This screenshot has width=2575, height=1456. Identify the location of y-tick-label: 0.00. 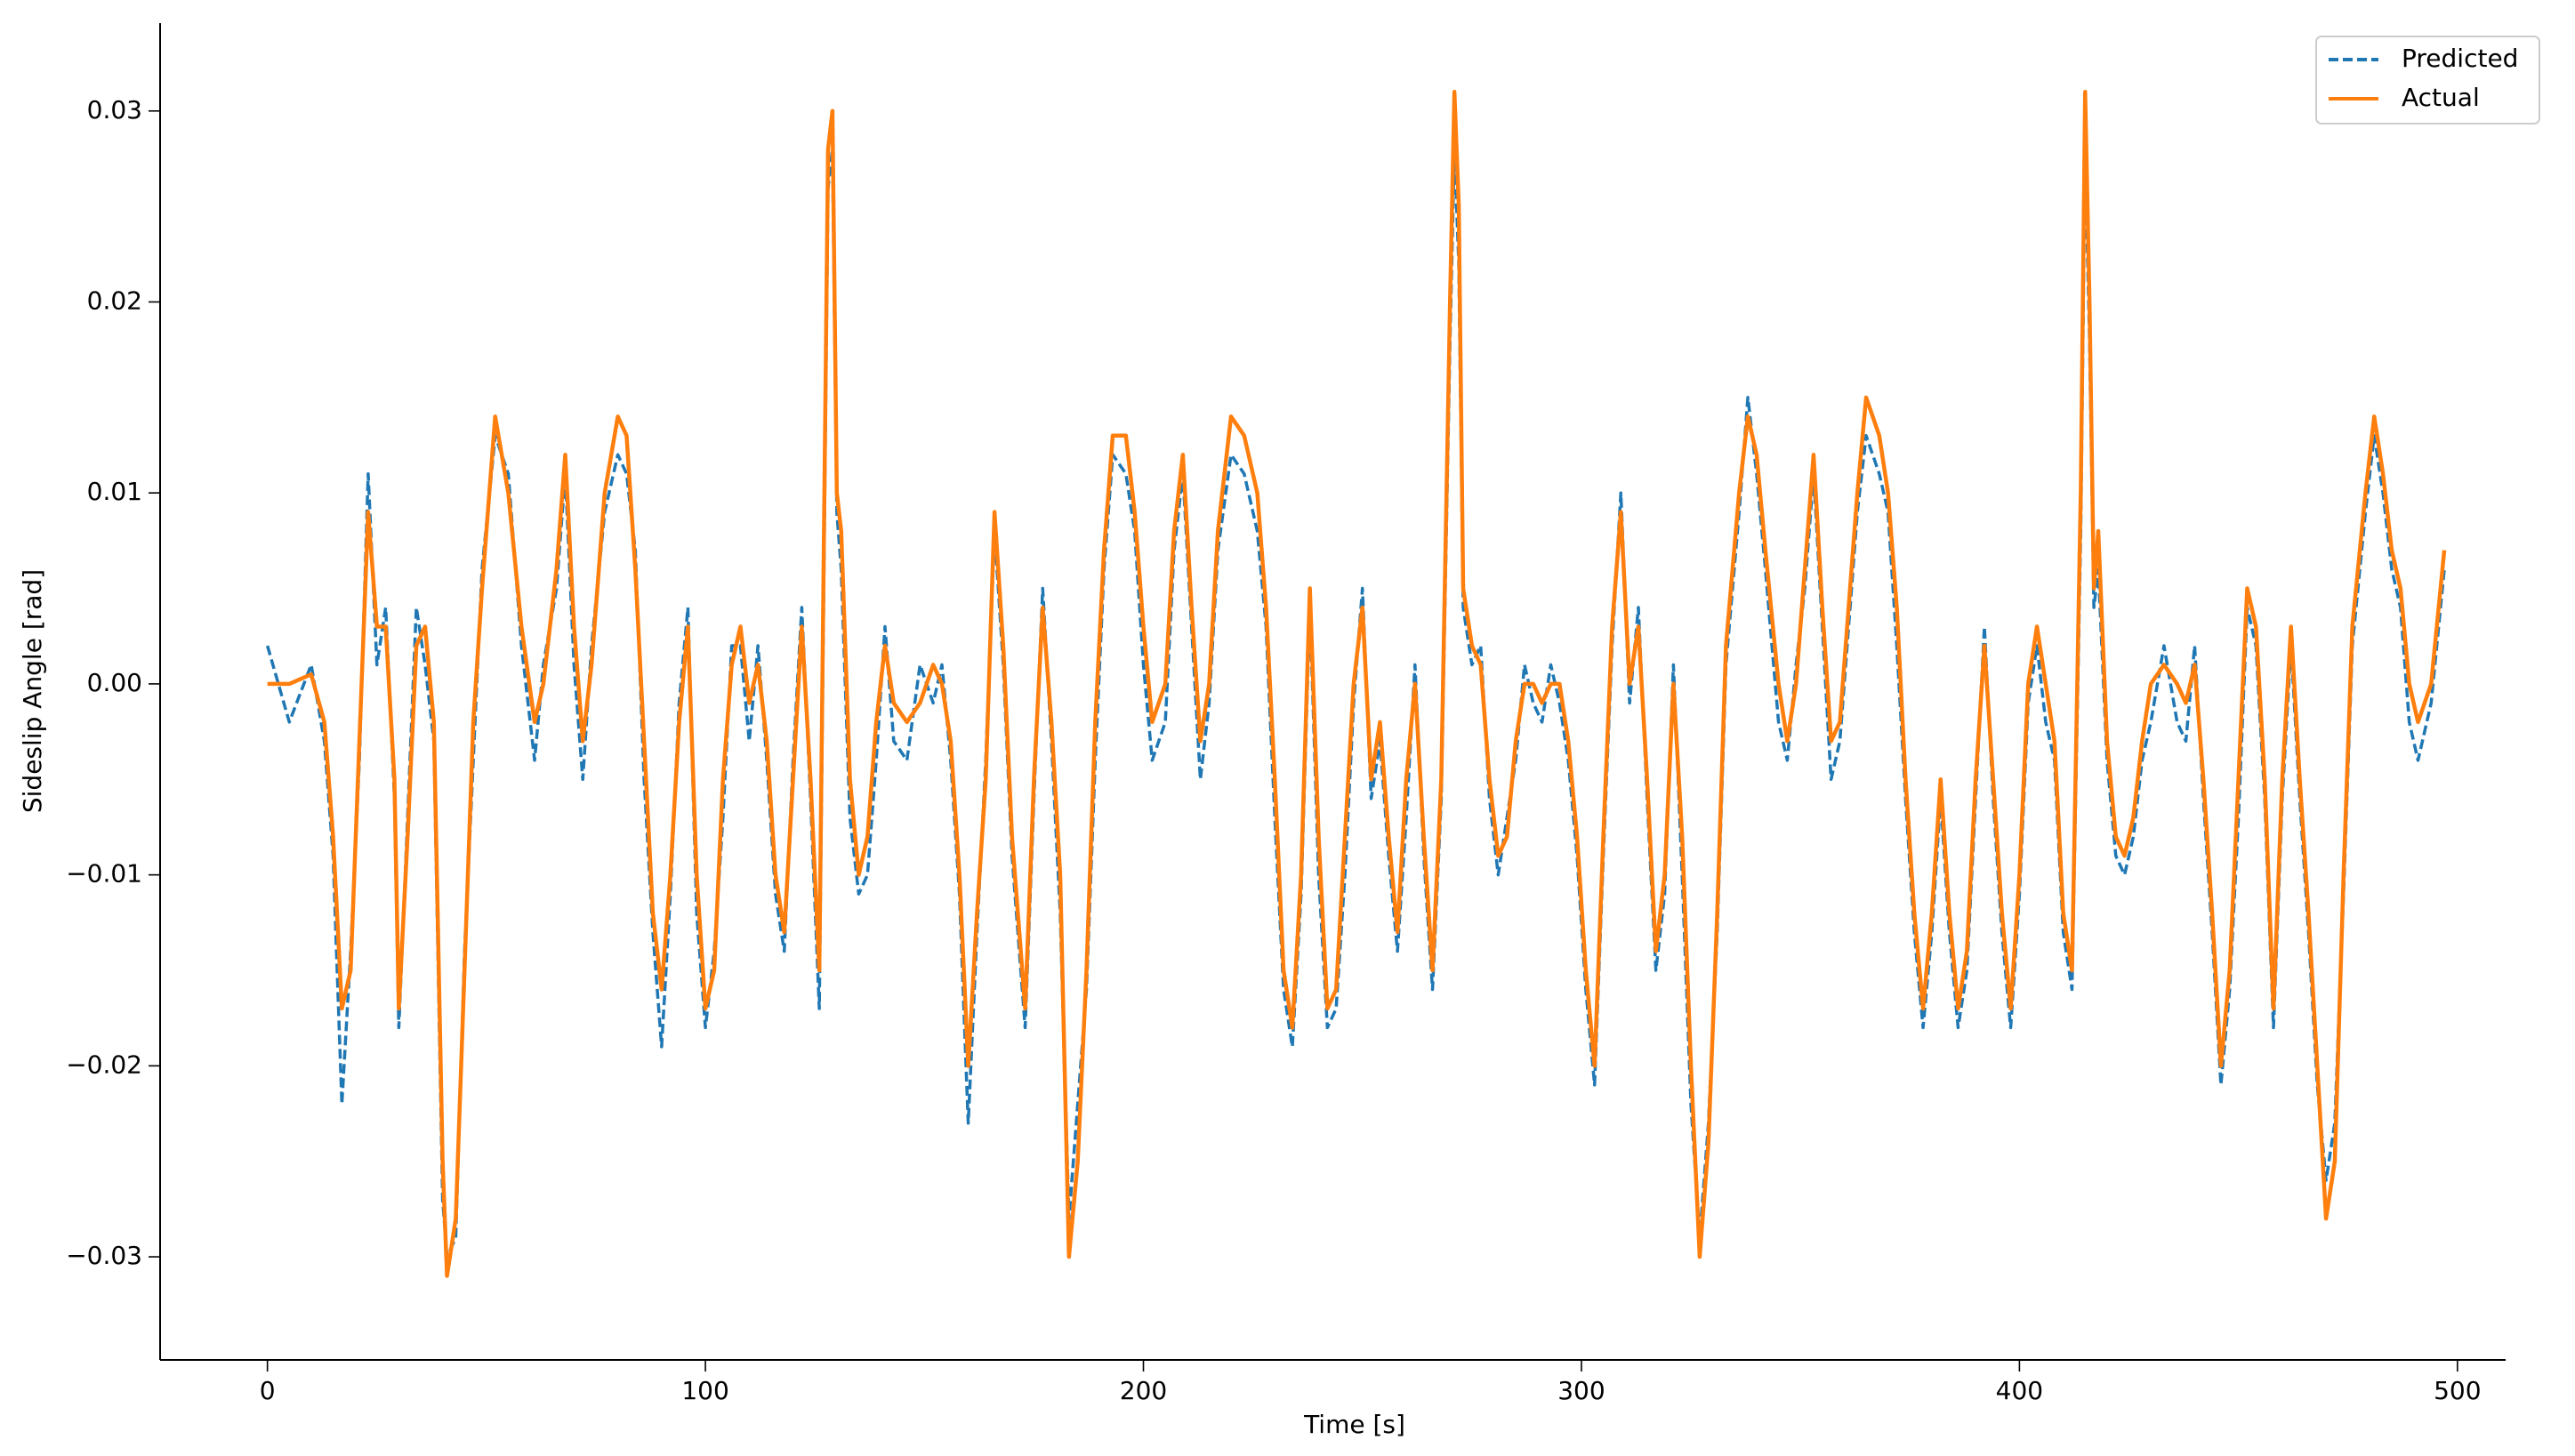
(115, 682).